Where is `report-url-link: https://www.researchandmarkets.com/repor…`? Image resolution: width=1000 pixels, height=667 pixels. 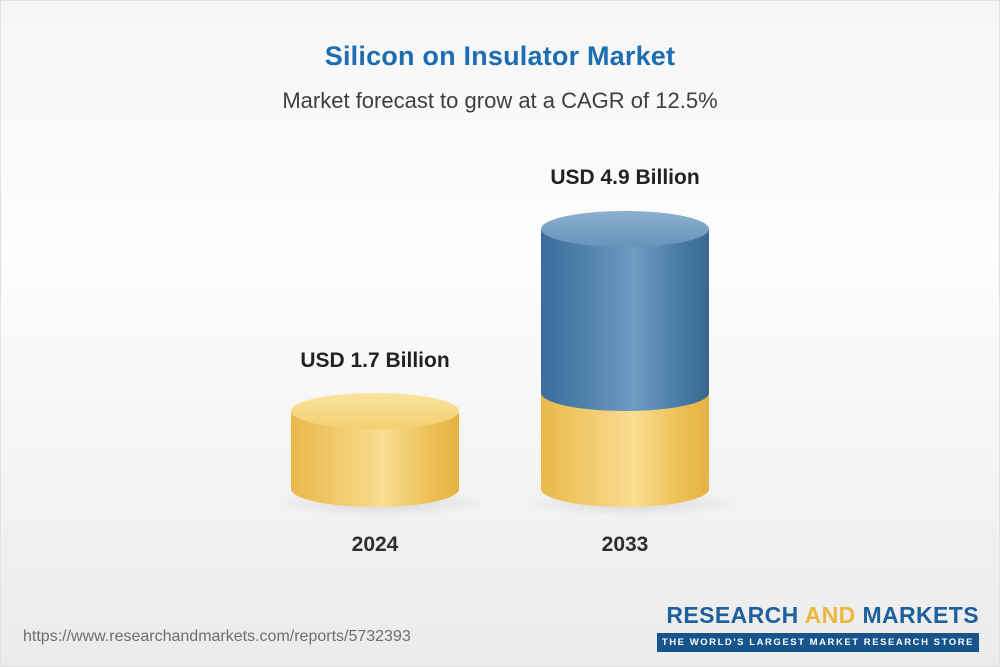 report-url-link: https://www.researchandmarkets.com/repor… is located at coordinates (217, 636).